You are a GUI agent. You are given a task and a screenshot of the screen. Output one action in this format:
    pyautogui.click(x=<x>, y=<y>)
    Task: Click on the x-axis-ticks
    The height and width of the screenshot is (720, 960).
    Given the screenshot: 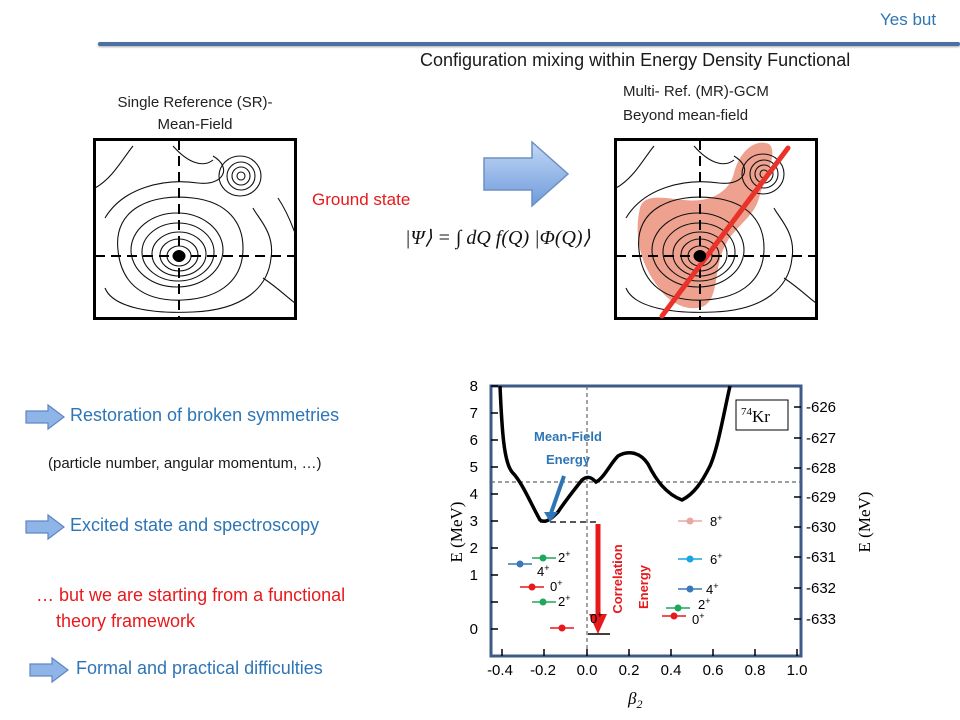 What is the action you would take?
    pyautogui.click(x=649, y=652)
    